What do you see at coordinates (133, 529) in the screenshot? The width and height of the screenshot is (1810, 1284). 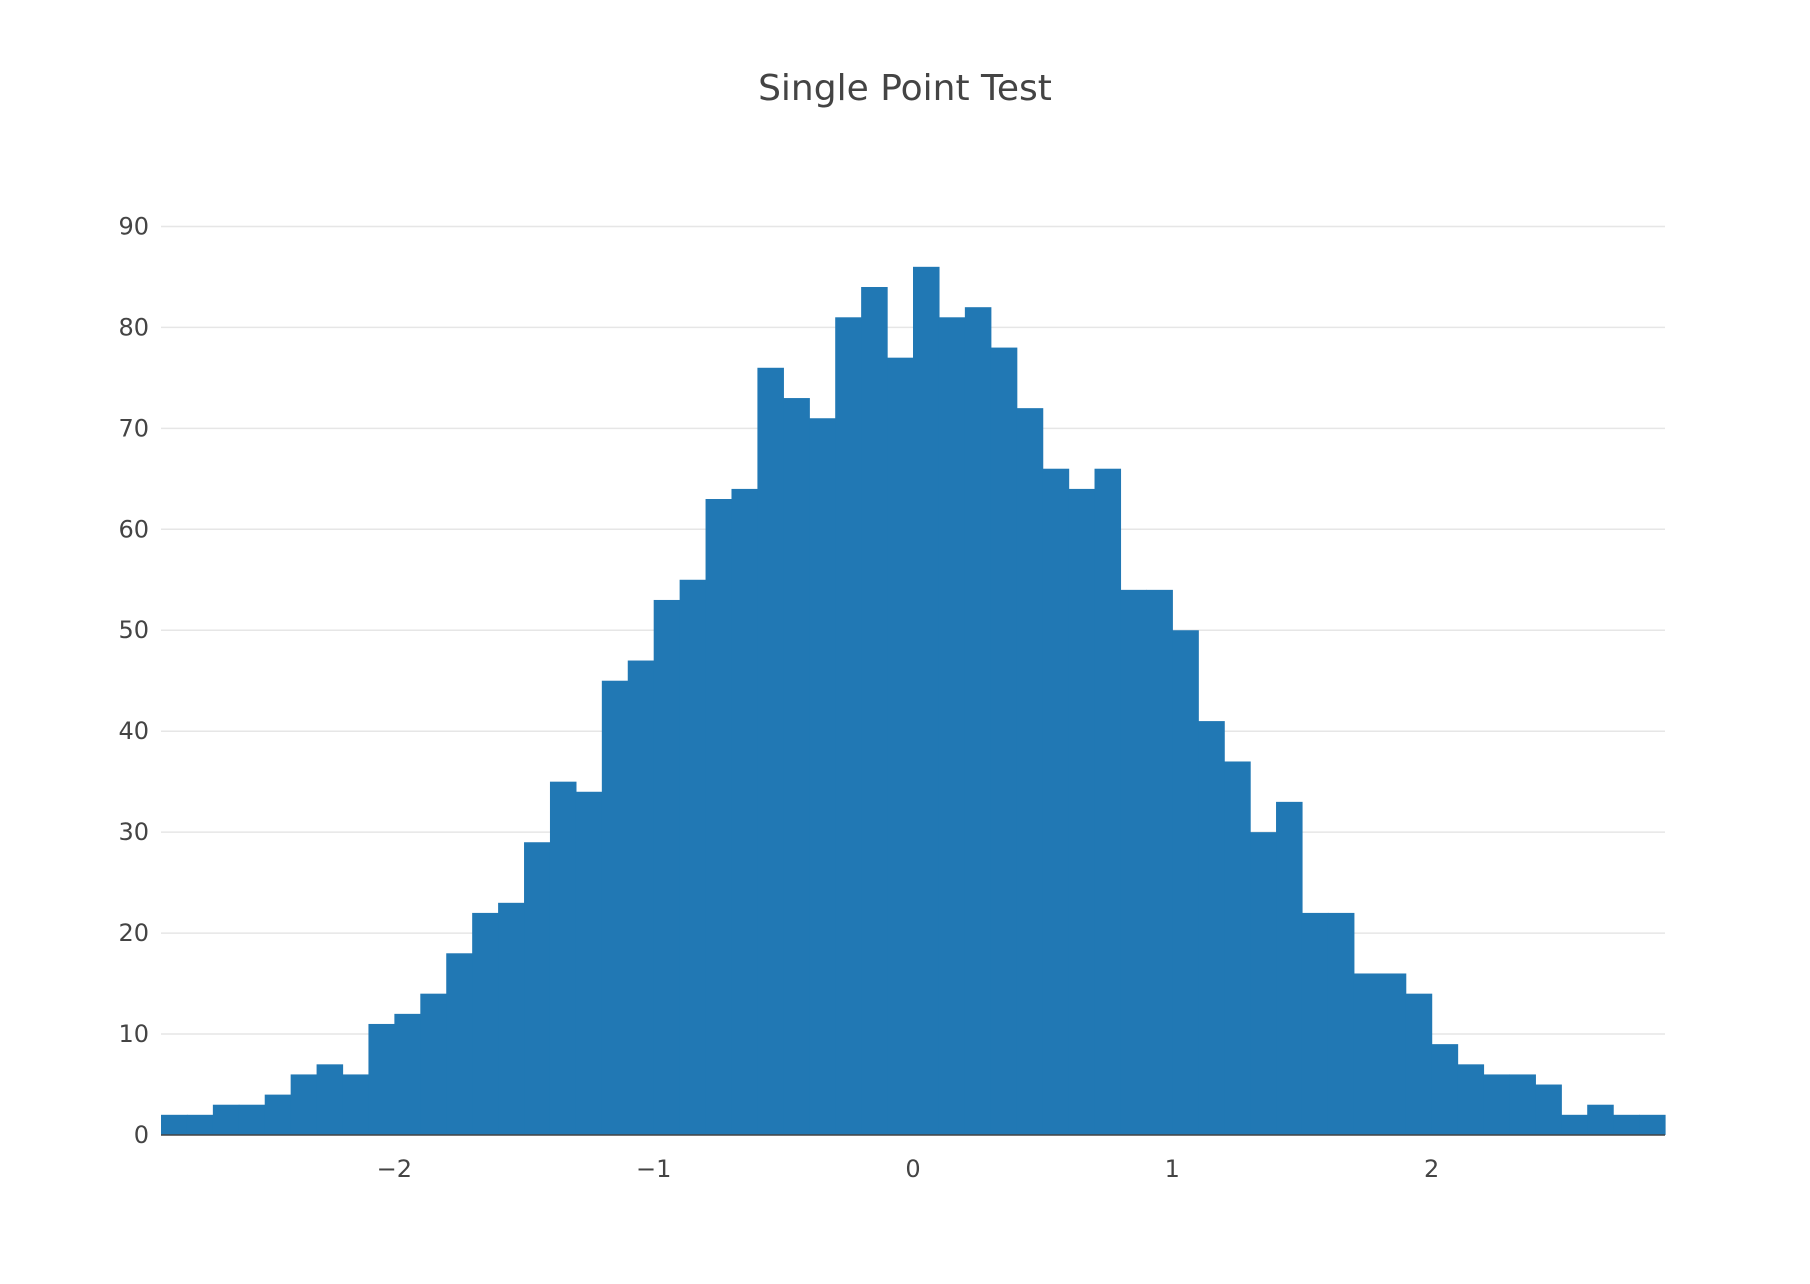 I see `y-tick-label-60: 60` at bounding box center [133, 529].